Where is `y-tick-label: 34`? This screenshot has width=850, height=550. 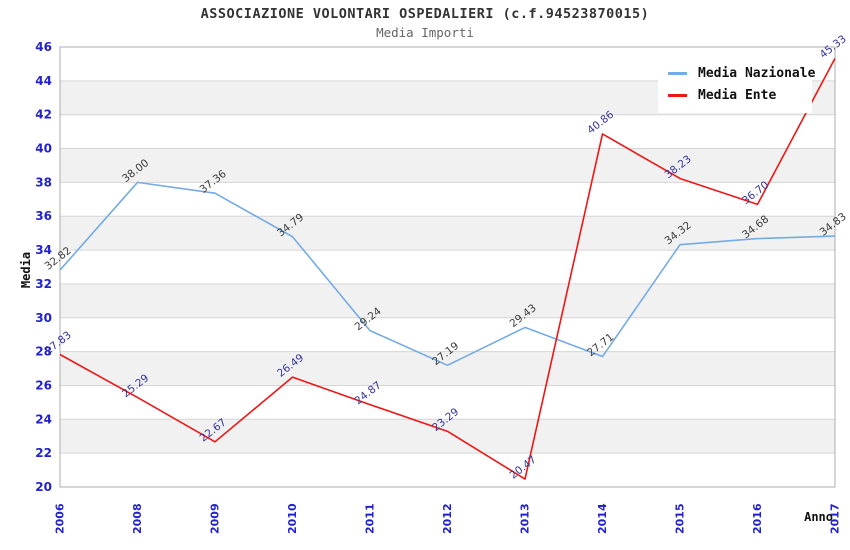 y-tick-label: 34 is located at coordinates (43, 250).